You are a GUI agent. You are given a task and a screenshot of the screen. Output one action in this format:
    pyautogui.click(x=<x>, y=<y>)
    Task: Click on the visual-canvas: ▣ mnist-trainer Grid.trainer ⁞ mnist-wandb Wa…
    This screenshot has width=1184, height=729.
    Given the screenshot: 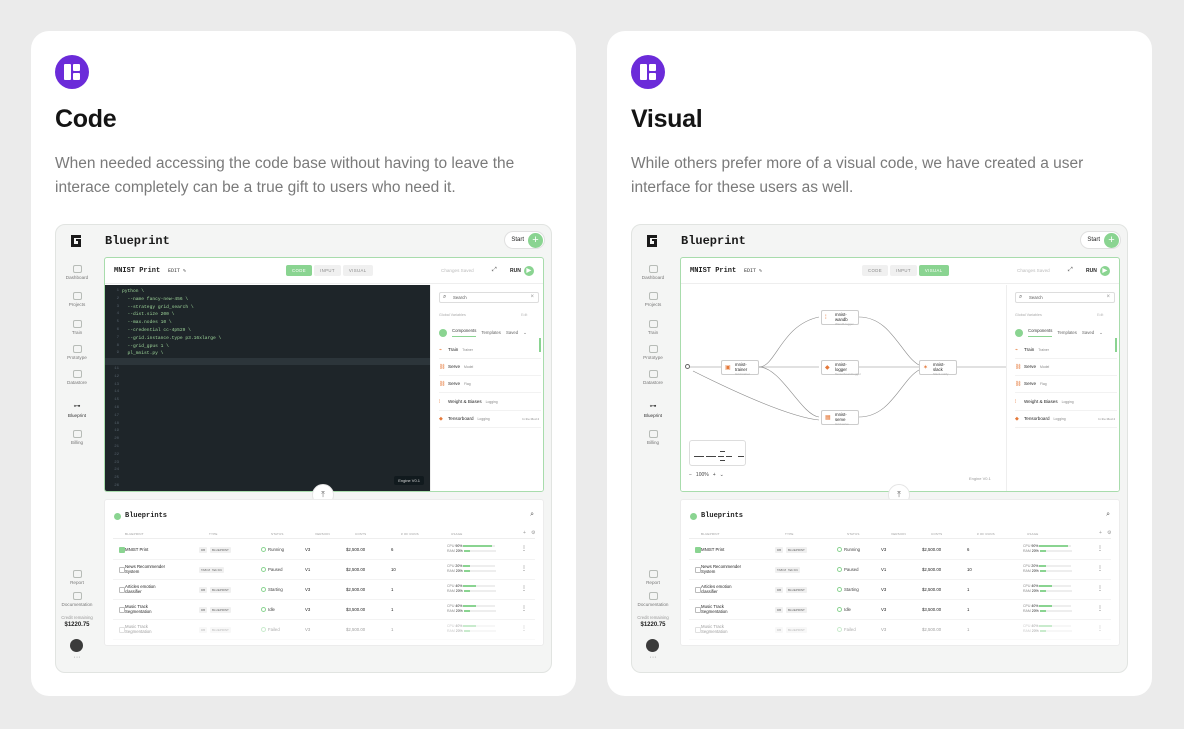 What is the action you would take?
    pyautogui.click(x=843, y=388)
    